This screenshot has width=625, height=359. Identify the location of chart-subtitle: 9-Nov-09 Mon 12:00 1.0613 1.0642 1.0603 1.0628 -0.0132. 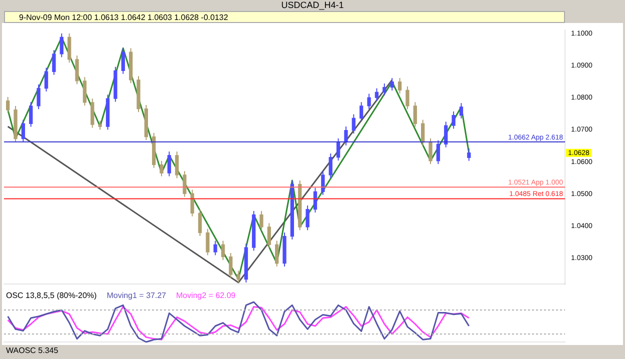
(284, 17).